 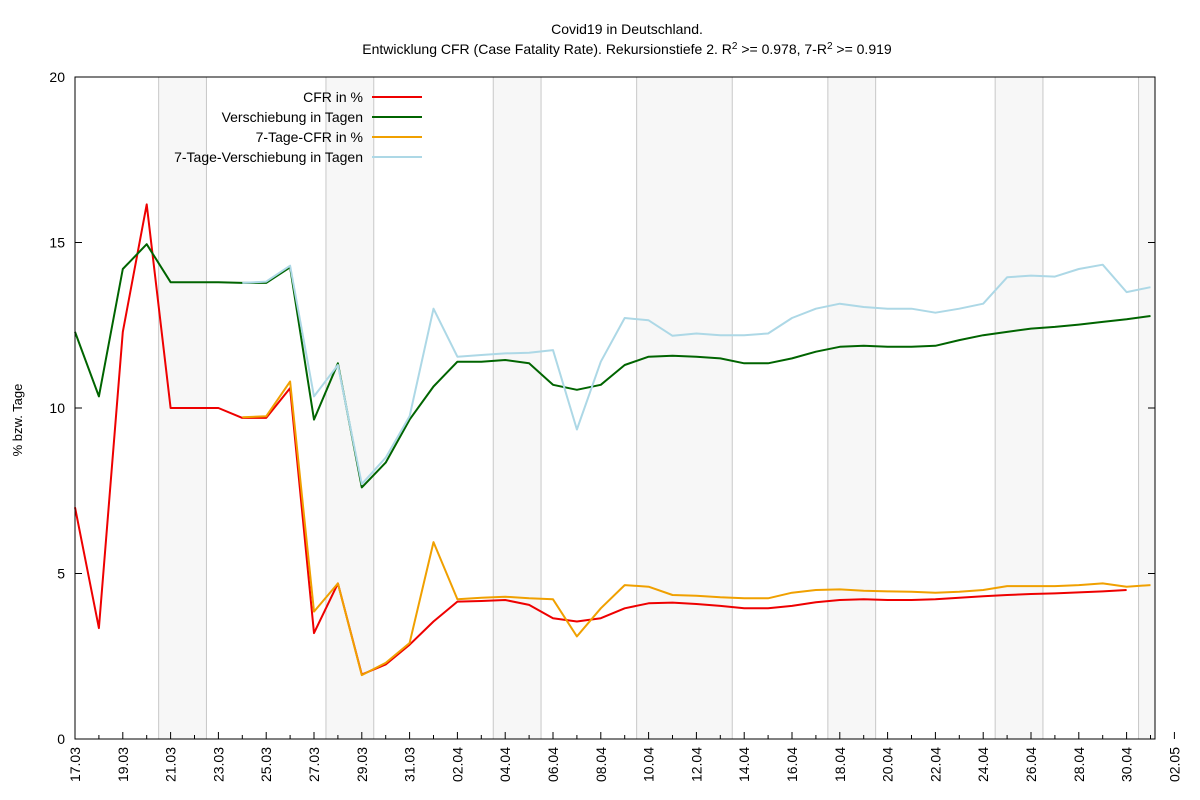 I want to click on x-tick-label: 30.04, so click(x=1127, y=764).